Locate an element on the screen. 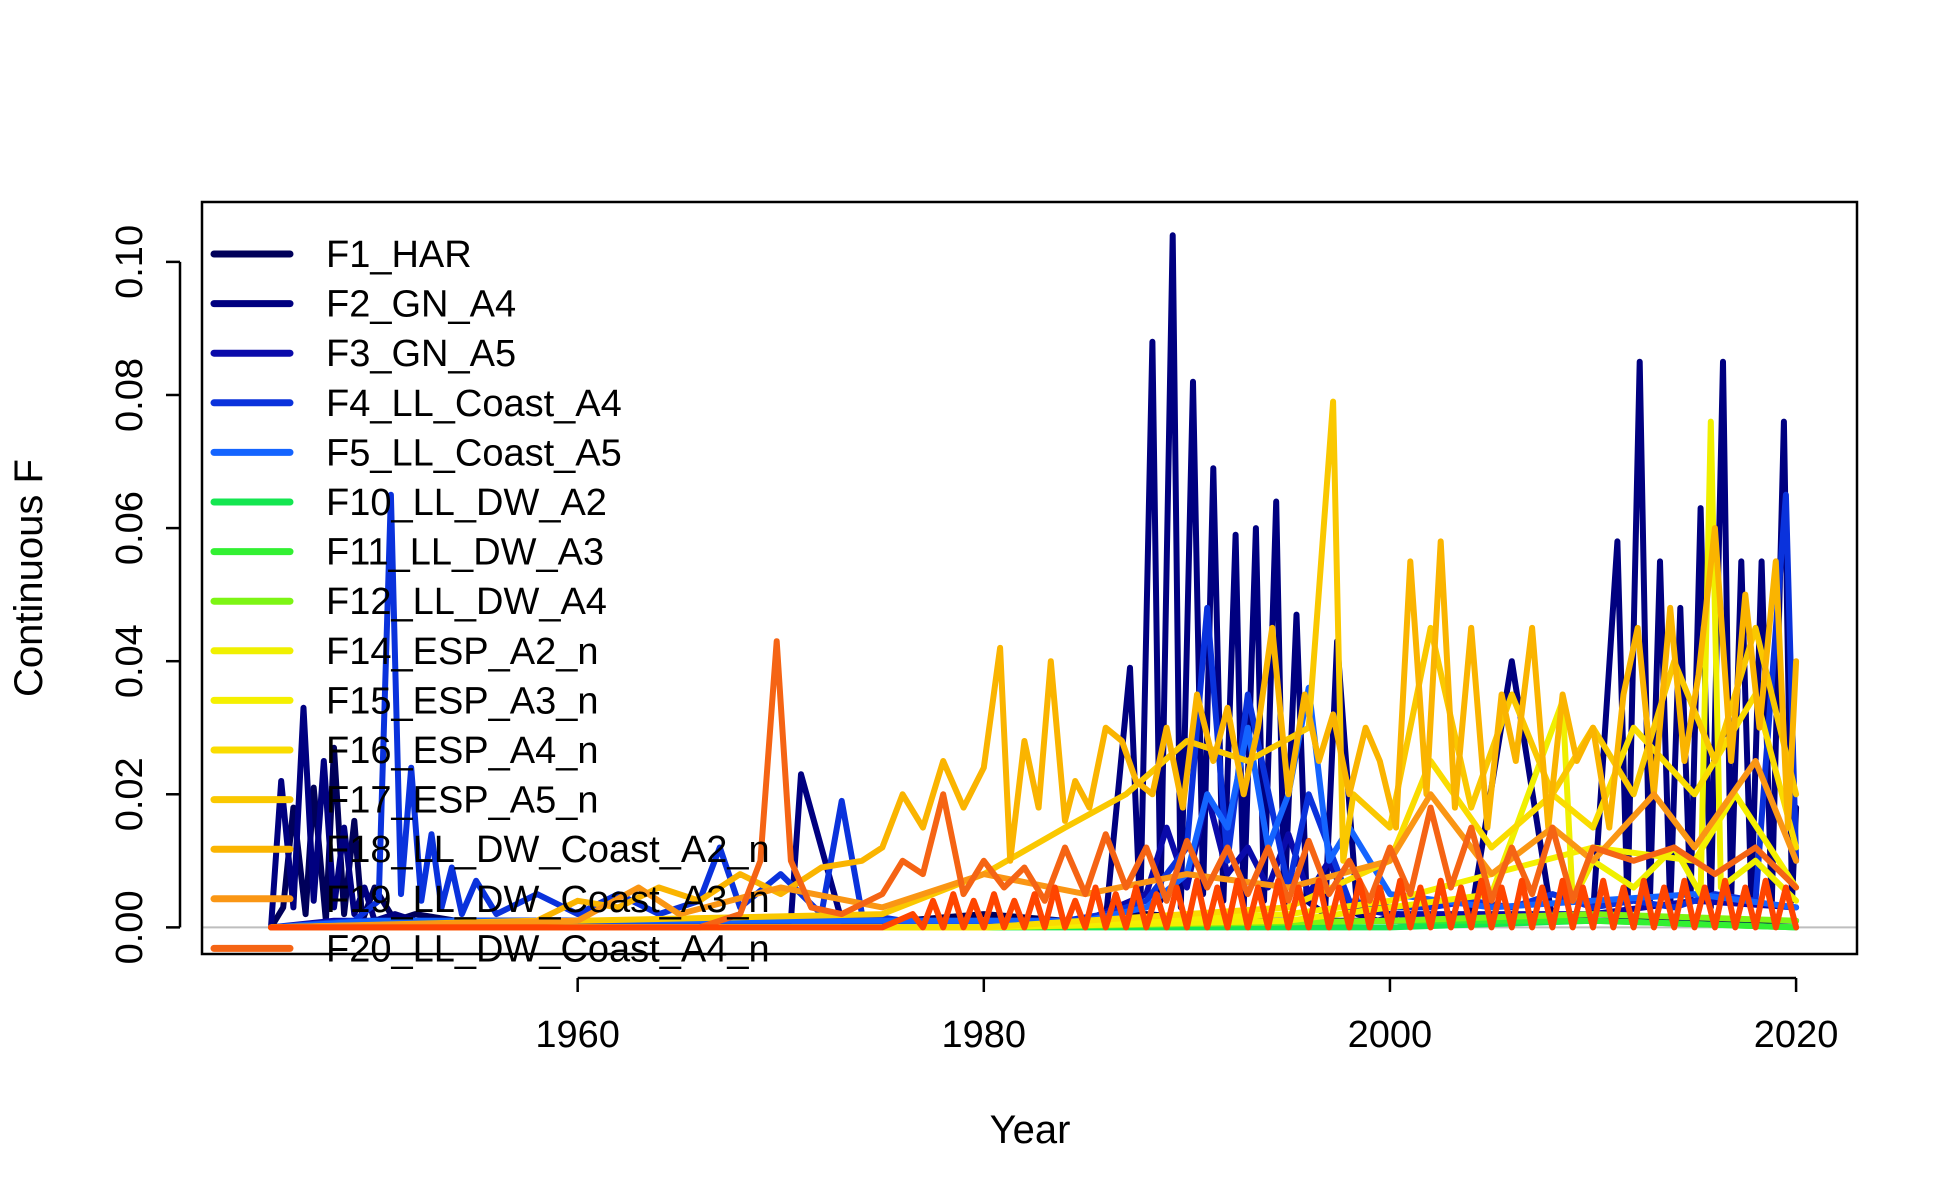 This screenshot has height=1200, width=1950. legend-label: F11_LL_DW_A3 is located at coordinates (465, 553).